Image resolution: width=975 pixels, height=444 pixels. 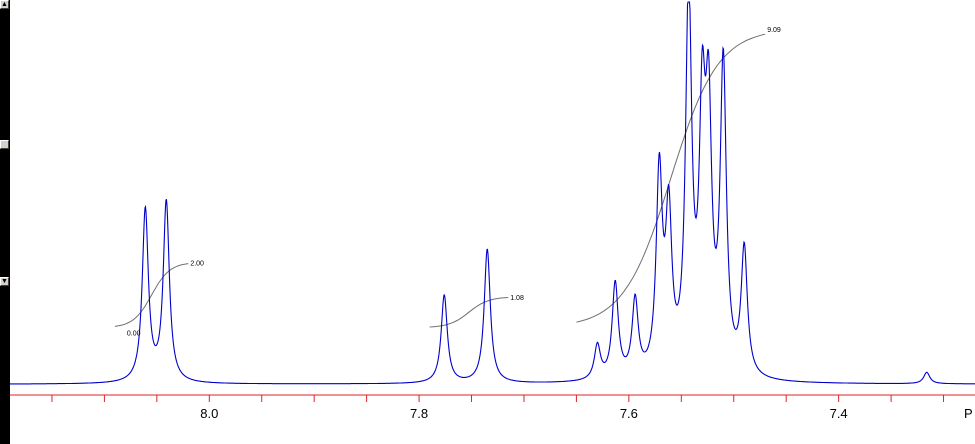 What do you see at coordinates (774, 30) in the screenshot?
I see `integral-value-label: 9.09` at bounding box center [774, 30].